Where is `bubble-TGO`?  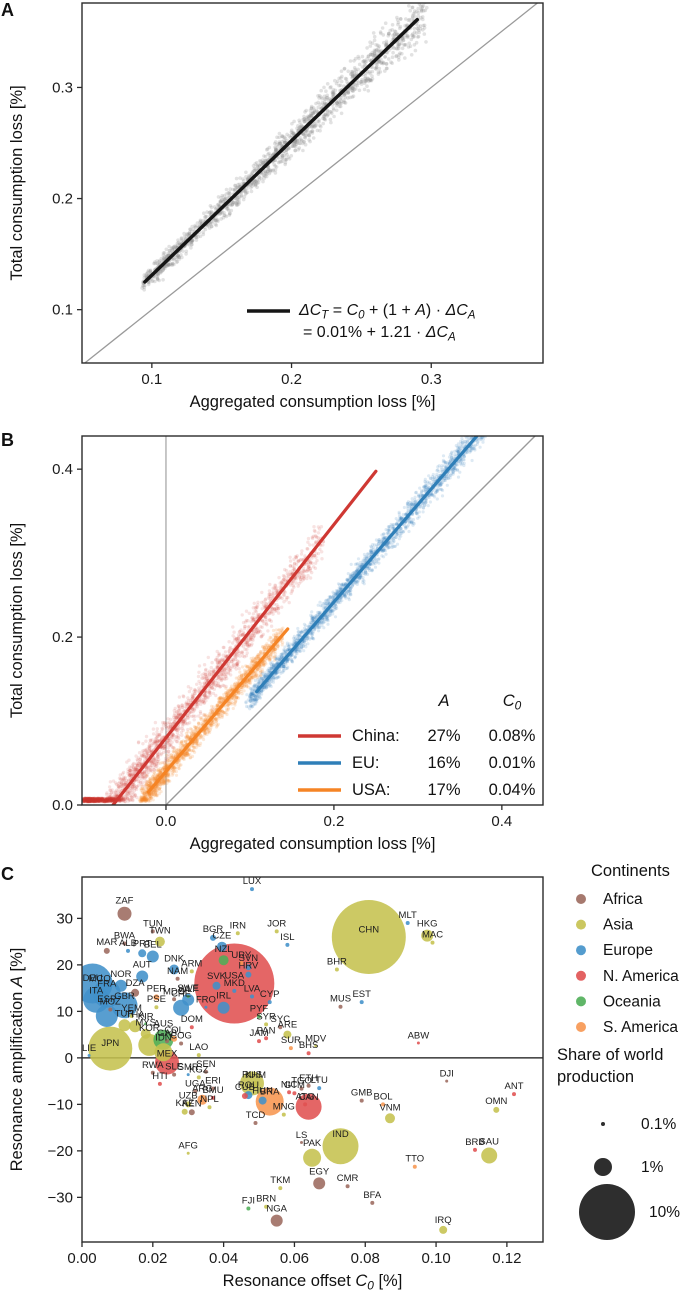 bubble-TGO is located at coordinates (301, 1088).